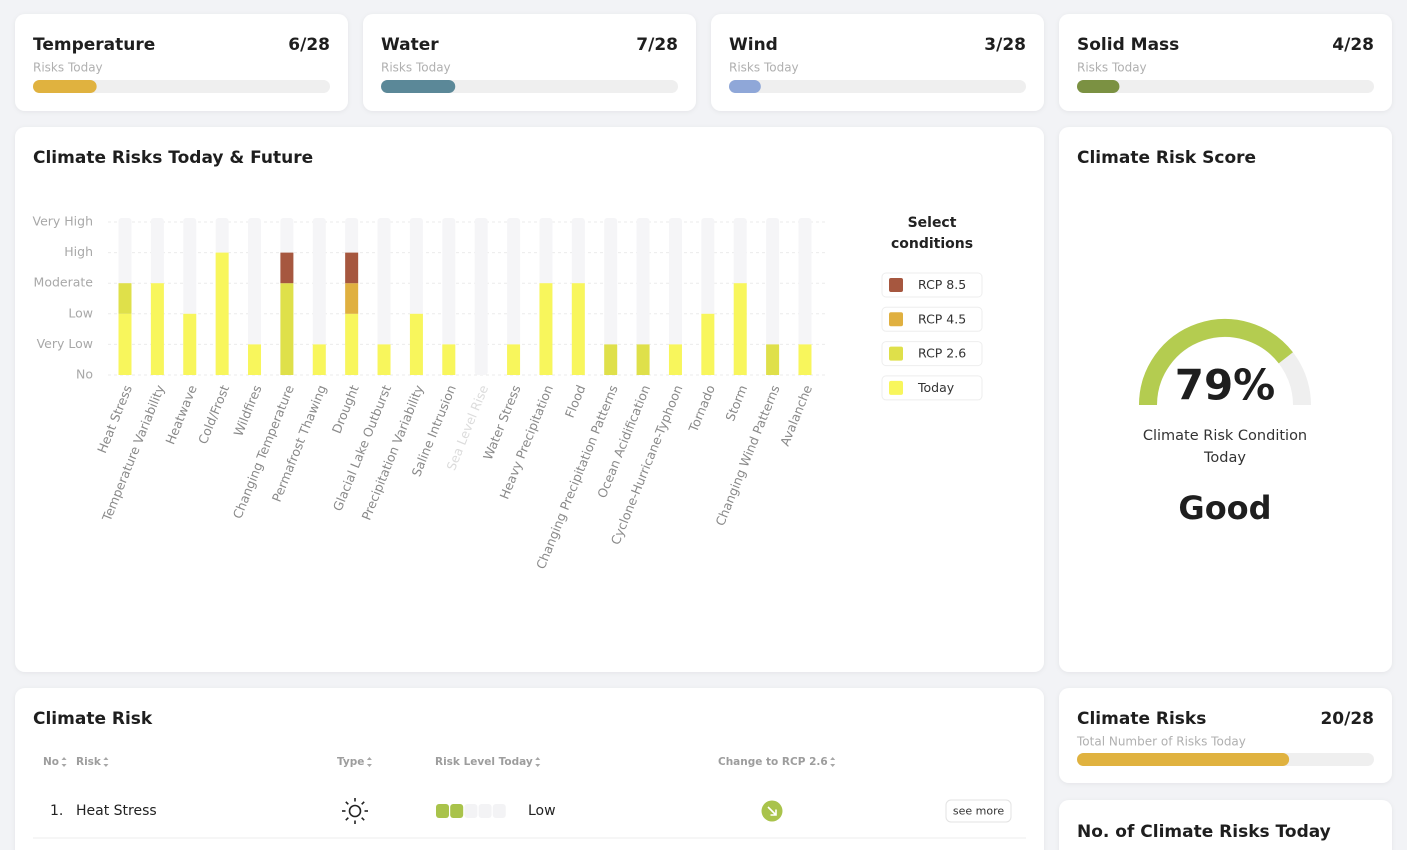 The width and height of the screenshot is (1407, 850). I want to click on legend-label: RCP 2.6, so click(942, 353).